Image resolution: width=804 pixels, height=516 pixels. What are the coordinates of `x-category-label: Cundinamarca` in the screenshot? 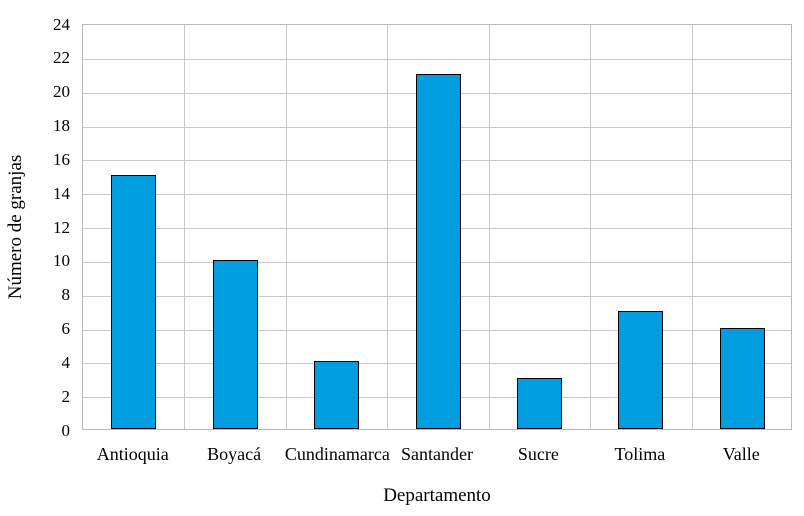 It's located at (337, 454).